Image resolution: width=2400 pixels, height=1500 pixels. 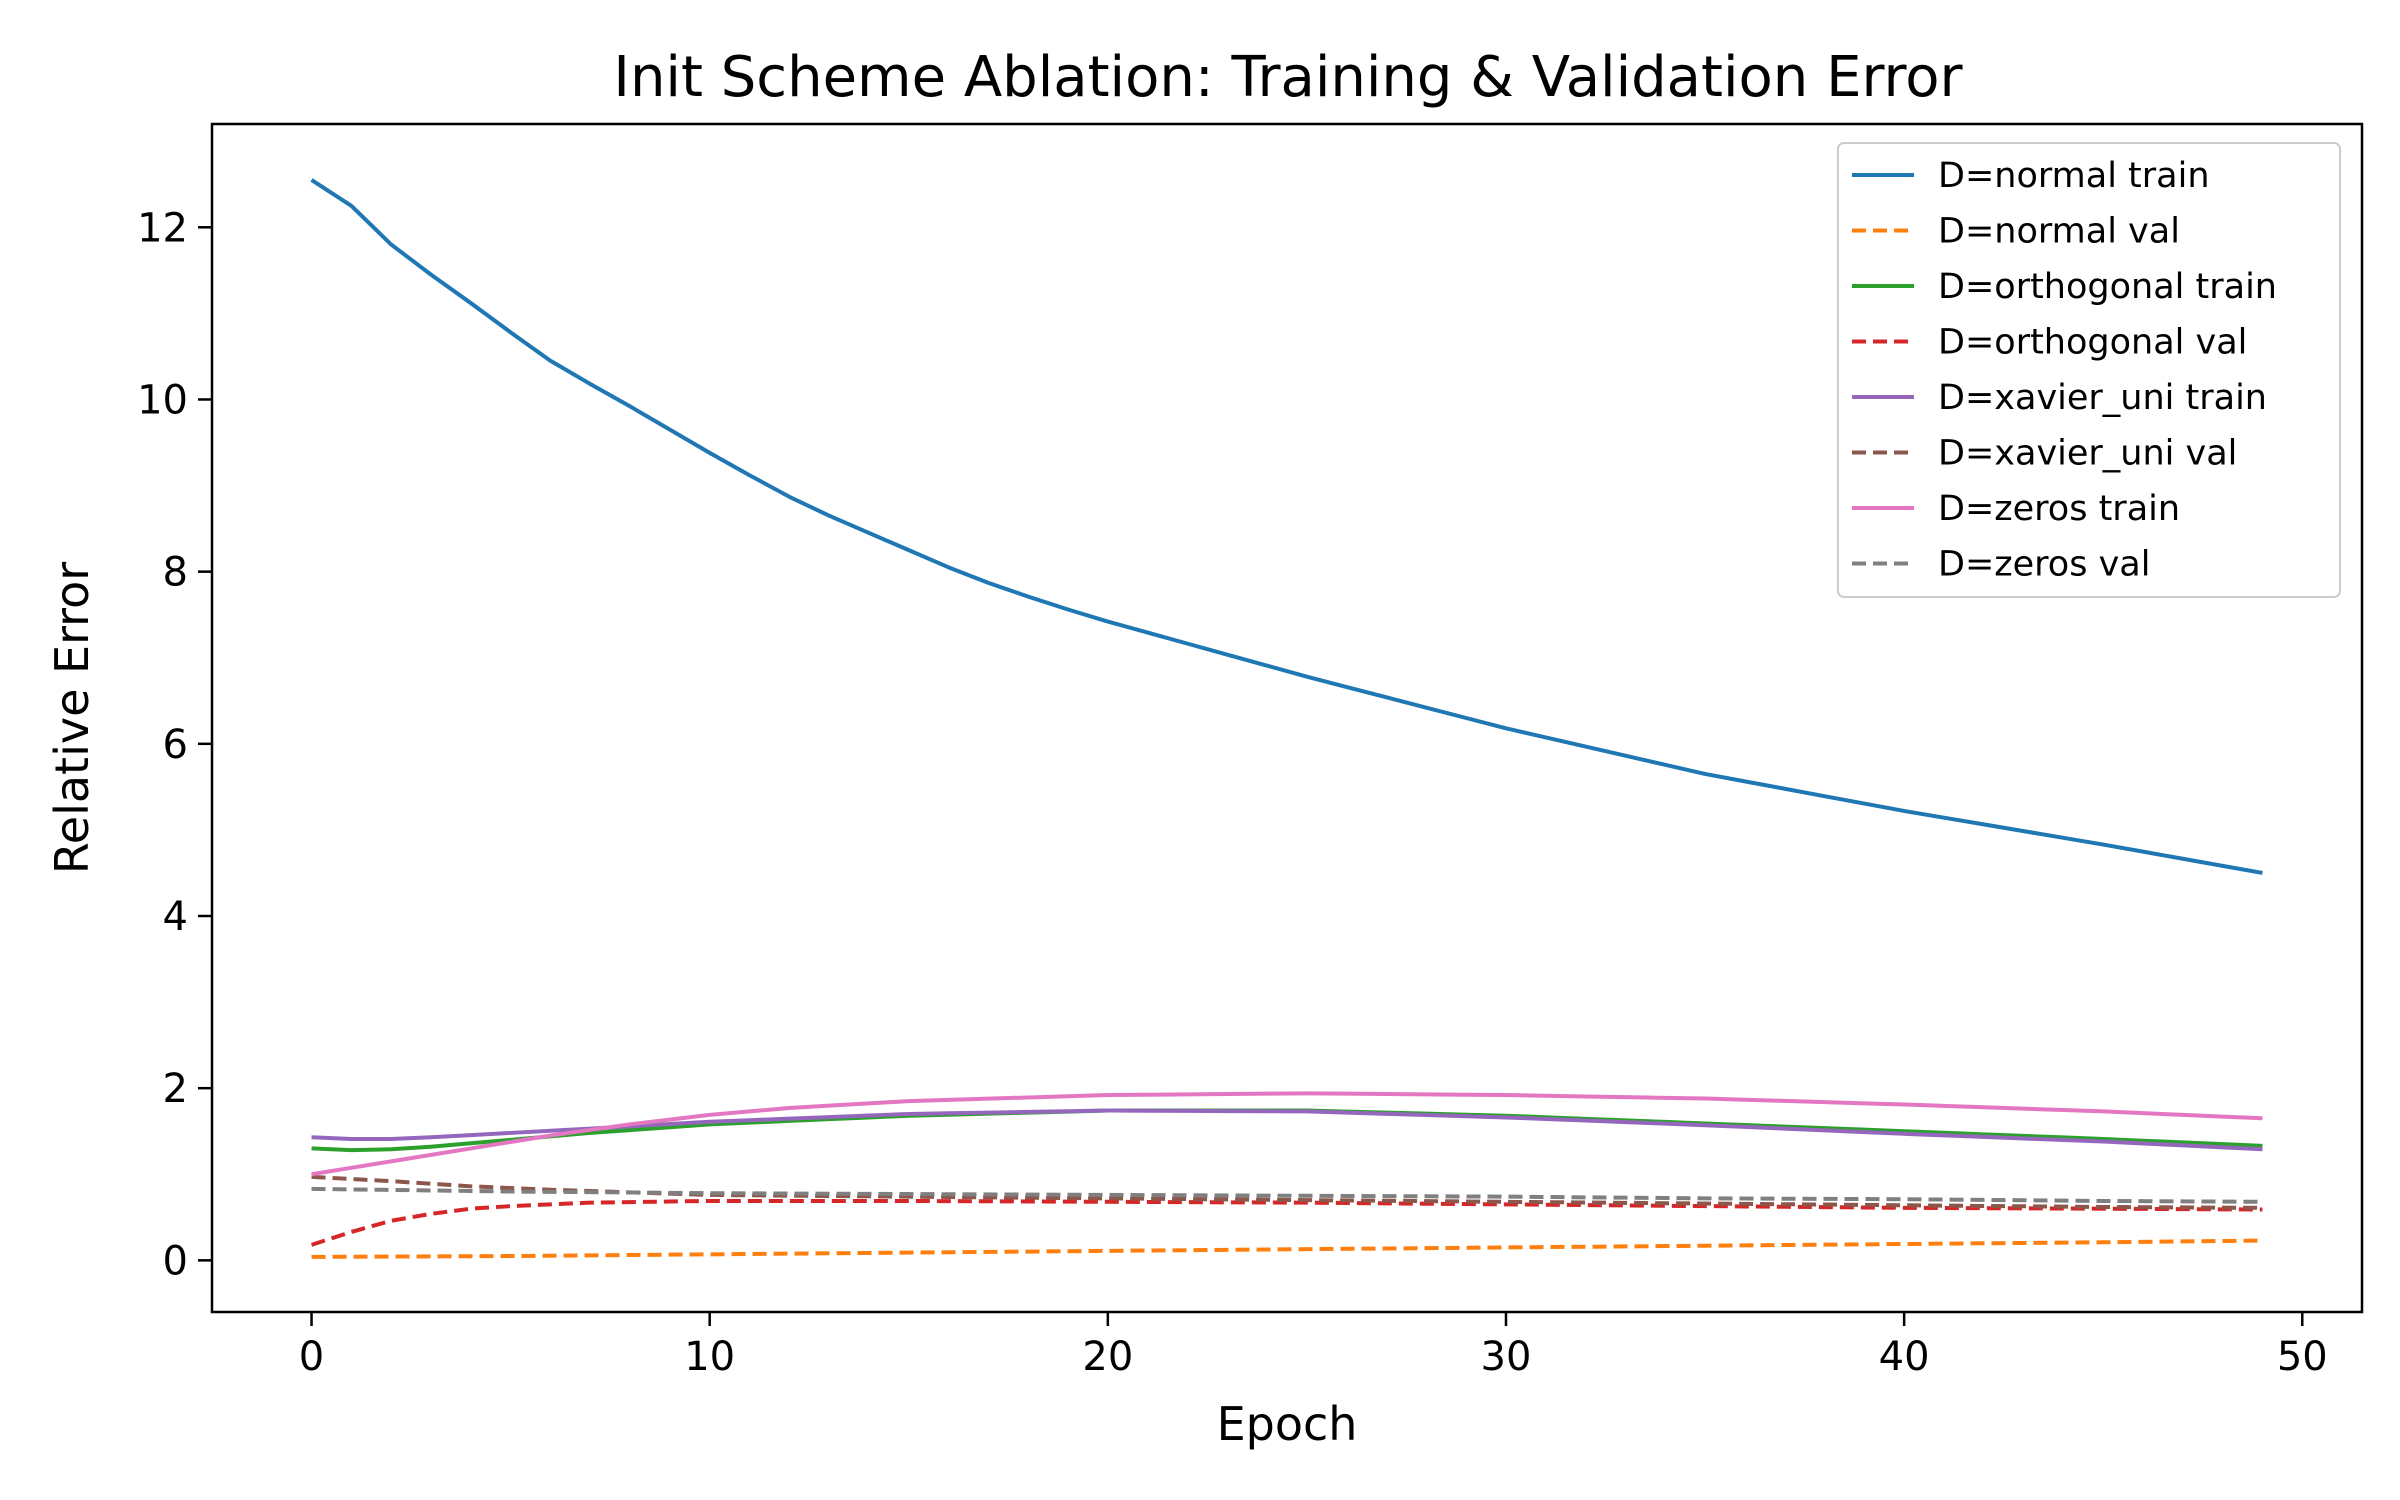 What do you see at coordinates (2059, 232) in the screenshot?
I see `legend-label: D=normal val` at bounding box center [2059, 232].